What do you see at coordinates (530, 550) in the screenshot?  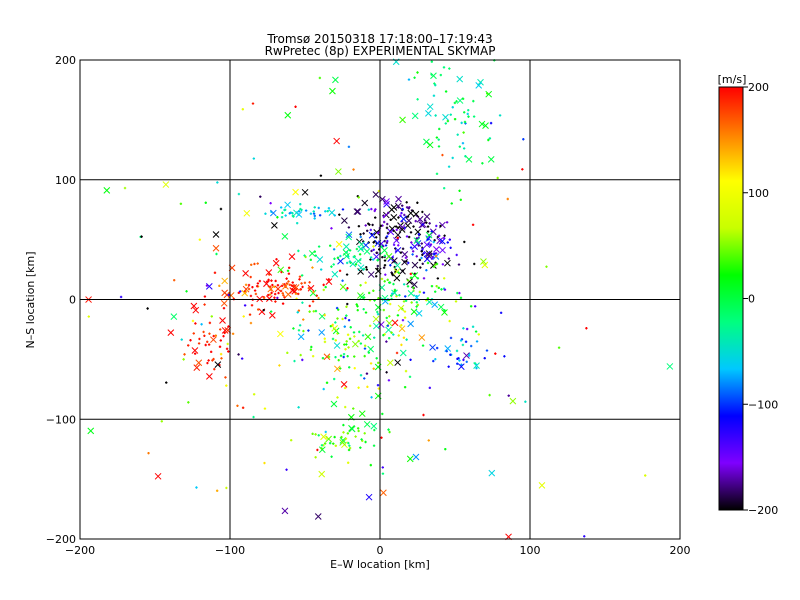 I see `x-tick-label-3: 100` at bounding box center [530, 550].